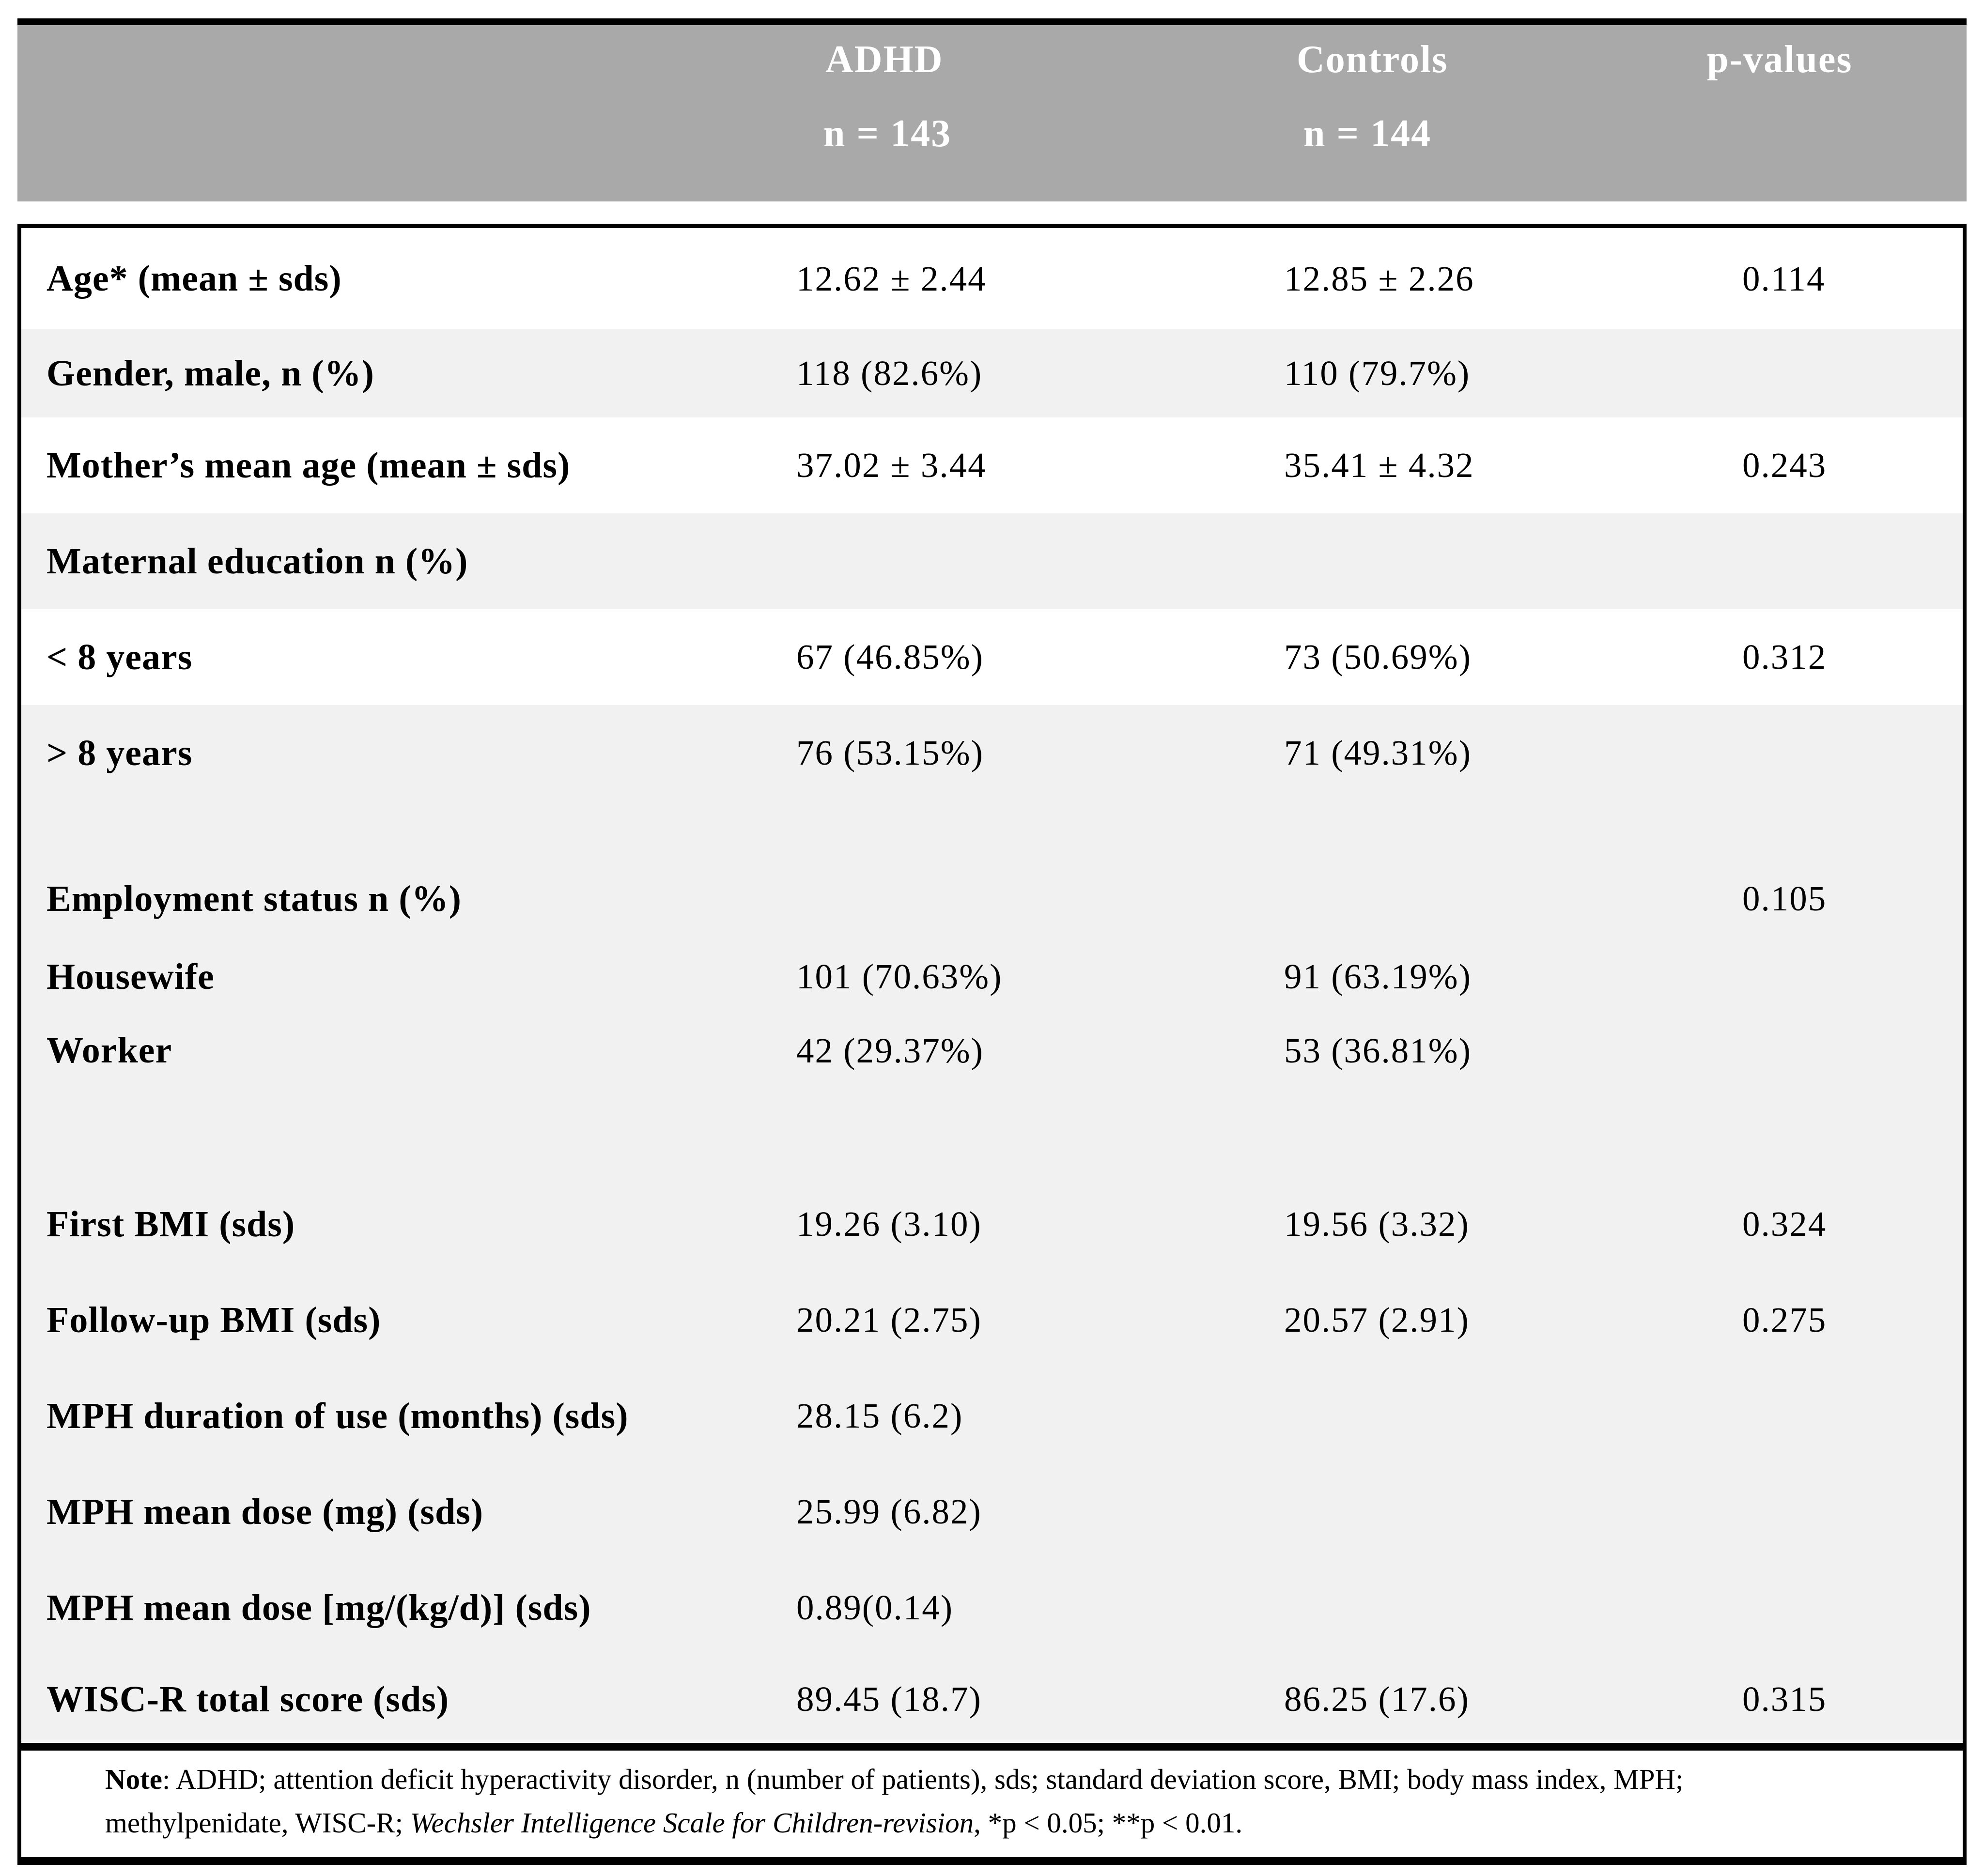 The height and width of the screenshot is (1876, 1984). What do you see at coordinates (1784, 278) in the screenshot?
I see `p-value: 0.114` at bounding box center [1784, 278].